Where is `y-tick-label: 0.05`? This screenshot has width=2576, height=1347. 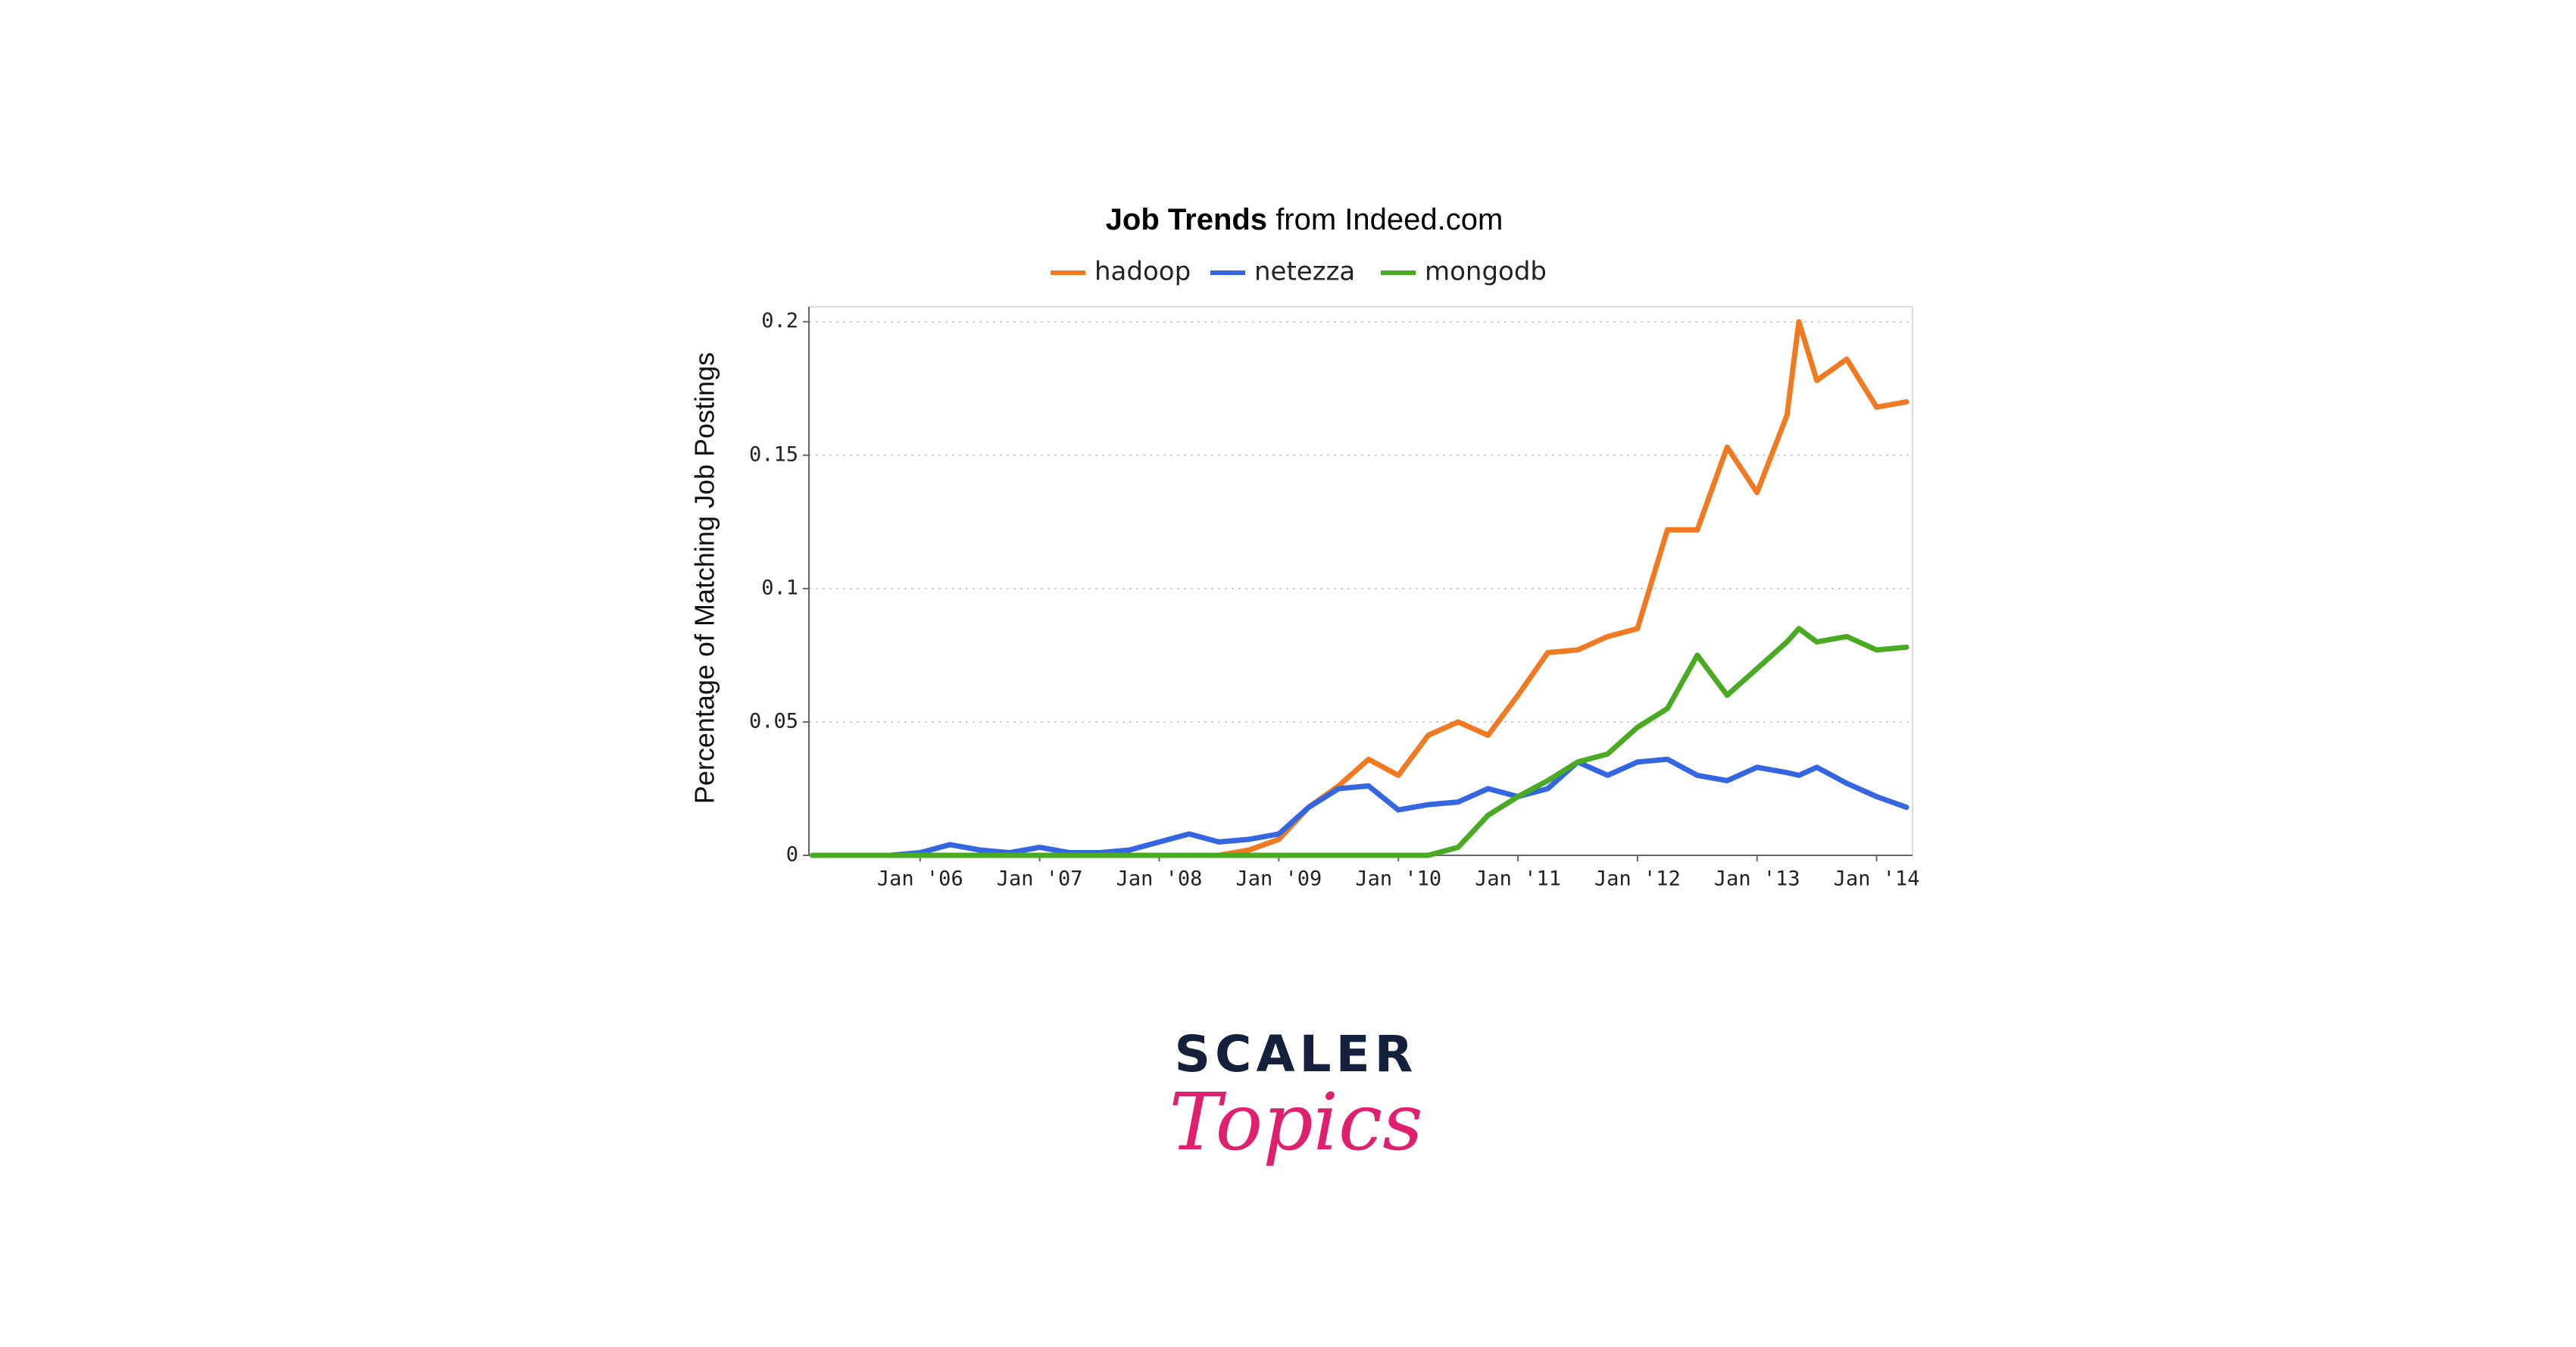
y-tick-label: 0.05 is located at coordinates (774, 721).